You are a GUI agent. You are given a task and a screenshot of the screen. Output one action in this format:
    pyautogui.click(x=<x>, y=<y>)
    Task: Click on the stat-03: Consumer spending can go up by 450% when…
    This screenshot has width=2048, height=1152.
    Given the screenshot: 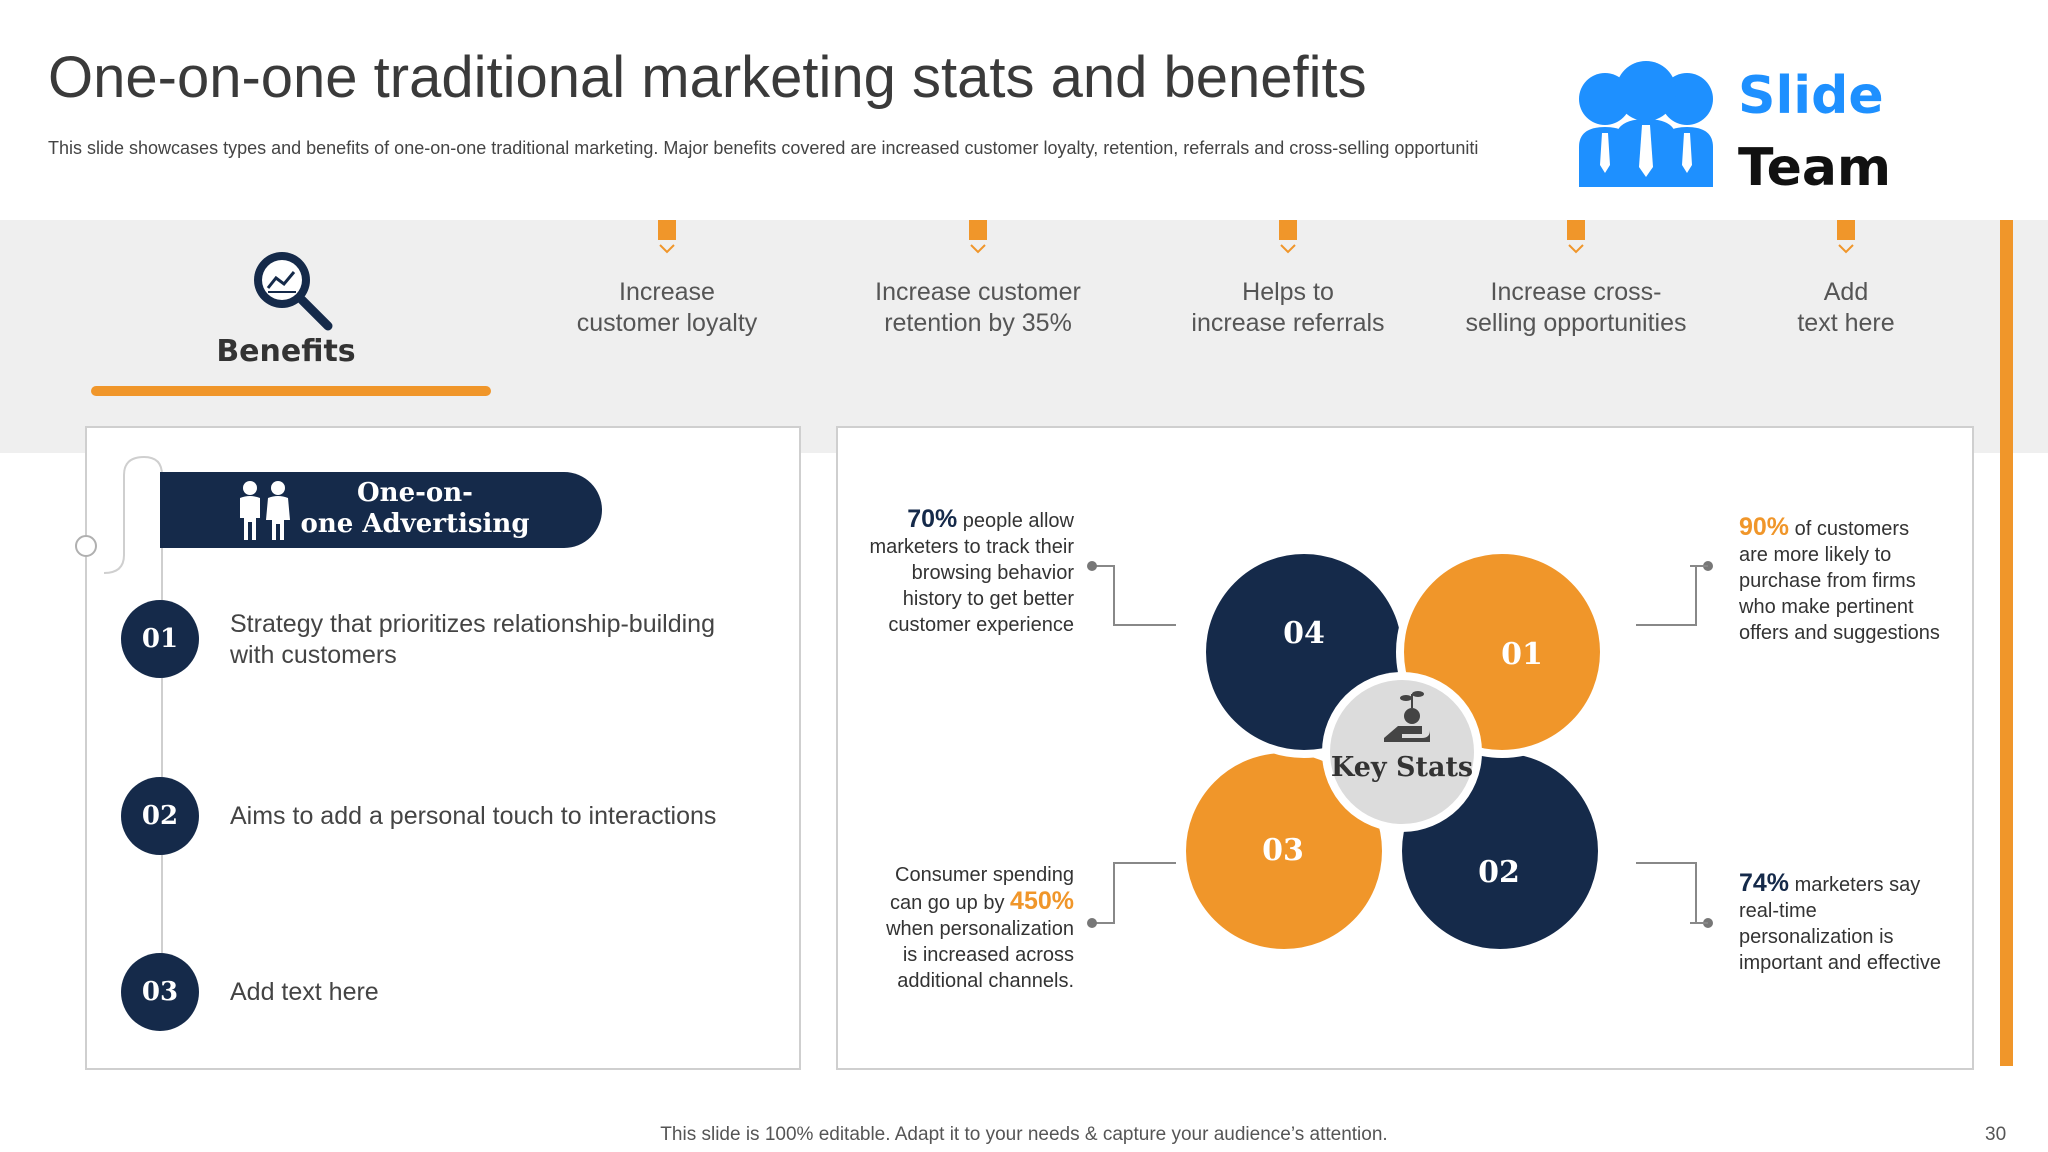 What is the action you would take?
    pyautogui.click(x=947, y=928)
    